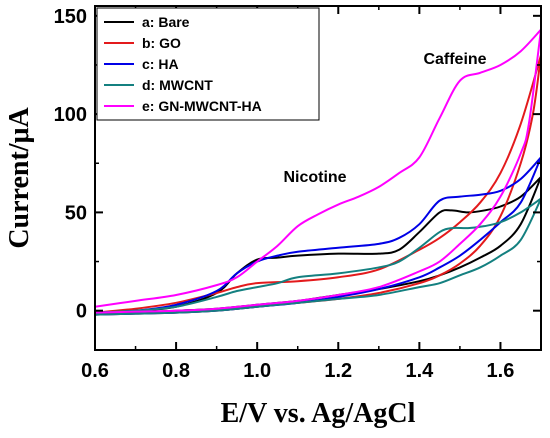 The width and height of the screenshot is (550, 438). I want to click on legend-label-d: d: MWCNT, so click(177, 85).